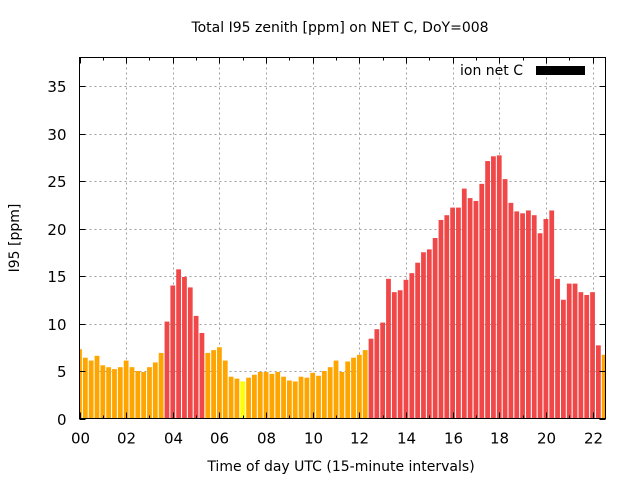 Image resolution: width=640 pixels, height=480 pixels. I want to click on y-tick-label: 15, so click(56, 277).